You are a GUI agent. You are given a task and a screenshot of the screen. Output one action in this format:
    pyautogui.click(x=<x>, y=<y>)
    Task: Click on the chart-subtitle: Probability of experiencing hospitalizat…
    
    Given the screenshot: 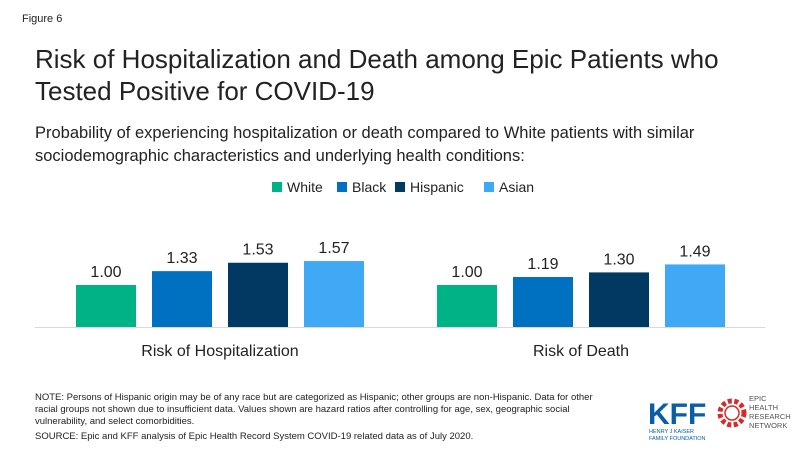 What is the action you would take?
    pyautogui.click(x=365, y=133)
    